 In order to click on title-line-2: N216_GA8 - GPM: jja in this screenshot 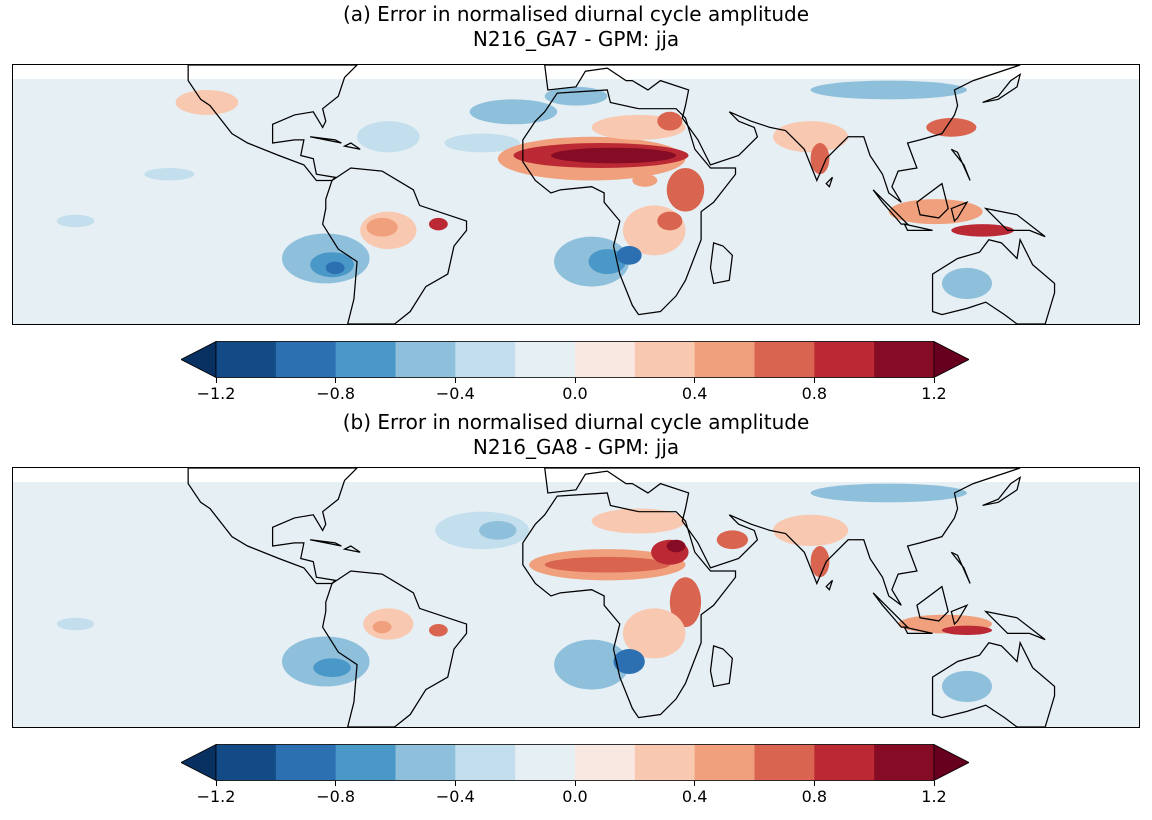, I will do `click(576, 447)`.